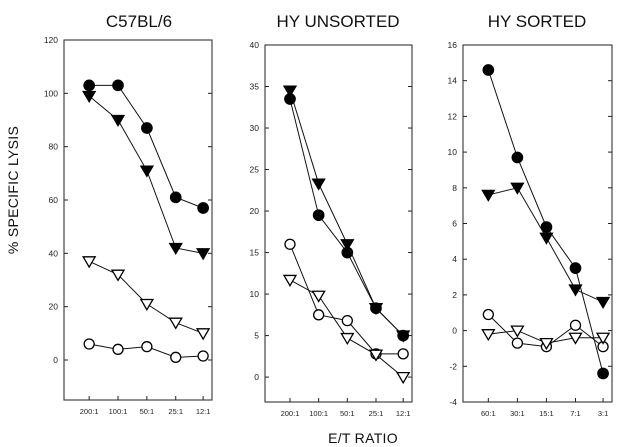 This screenshot has height=447, width=642. What do you see at coordinates (575, 413) in the screenshot?
I see `x-tick-label: 7:1` at bounding box center [575, 413].